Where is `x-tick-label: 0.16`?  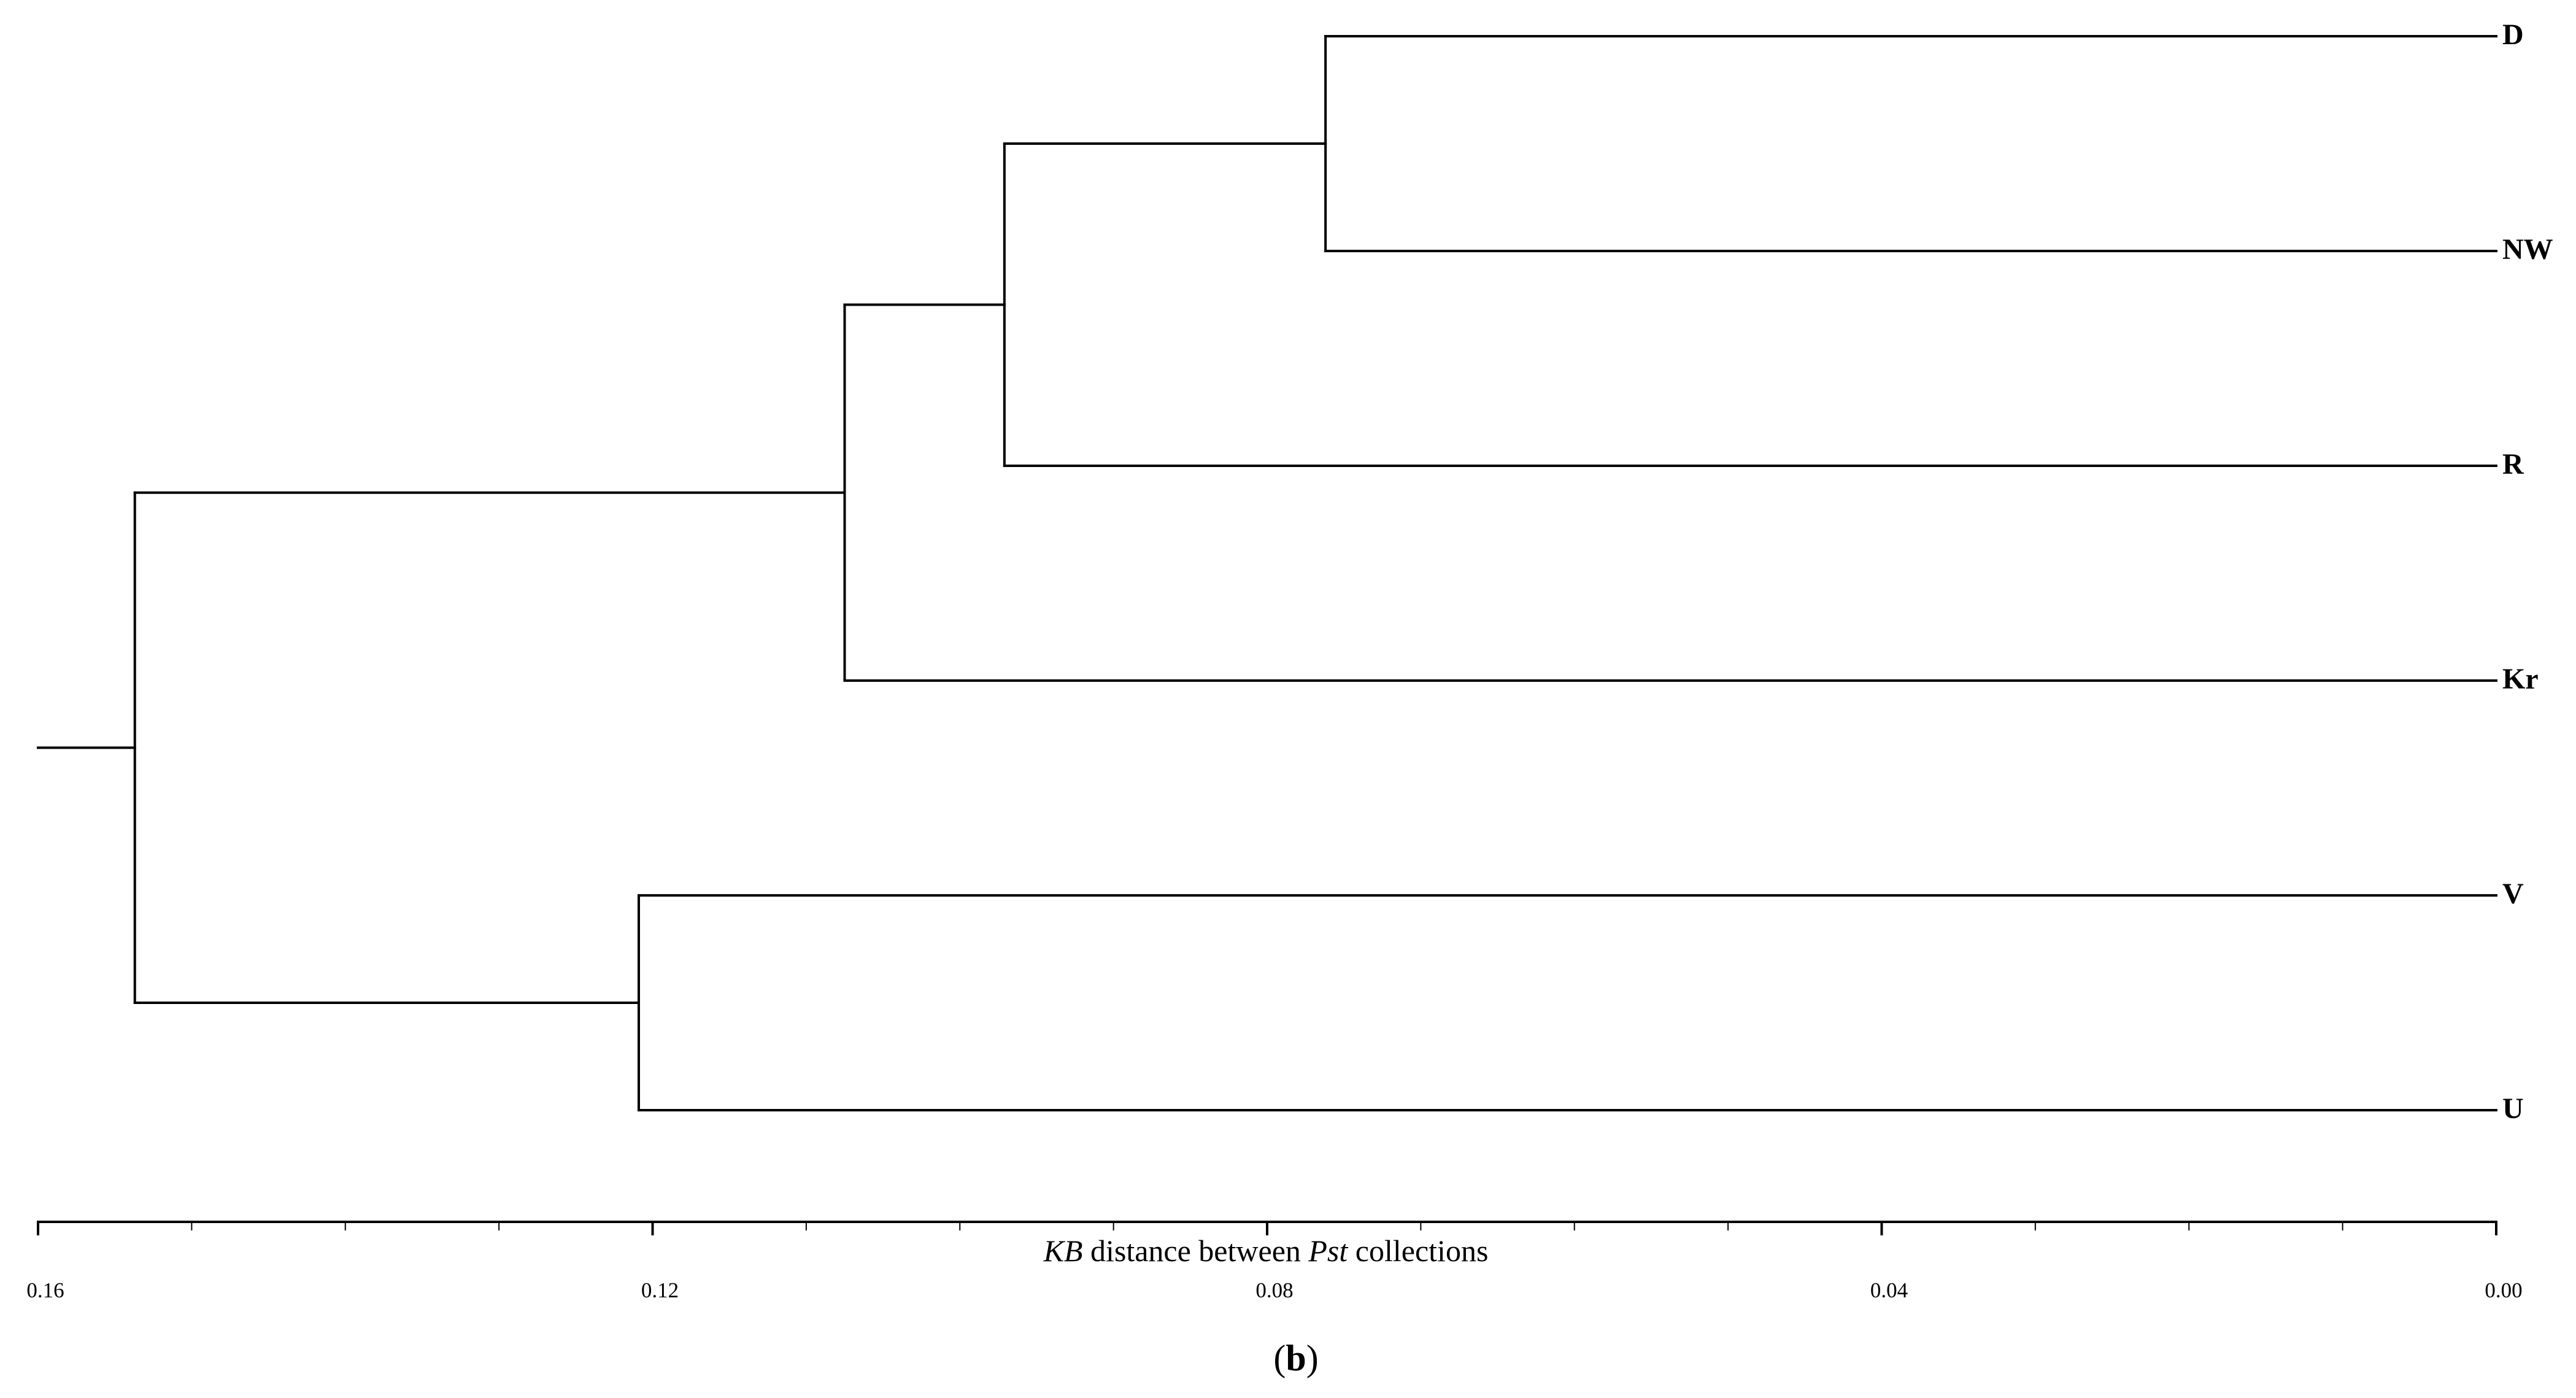
x-tick-label: 0.16 is located at coordinates (45, 1290).